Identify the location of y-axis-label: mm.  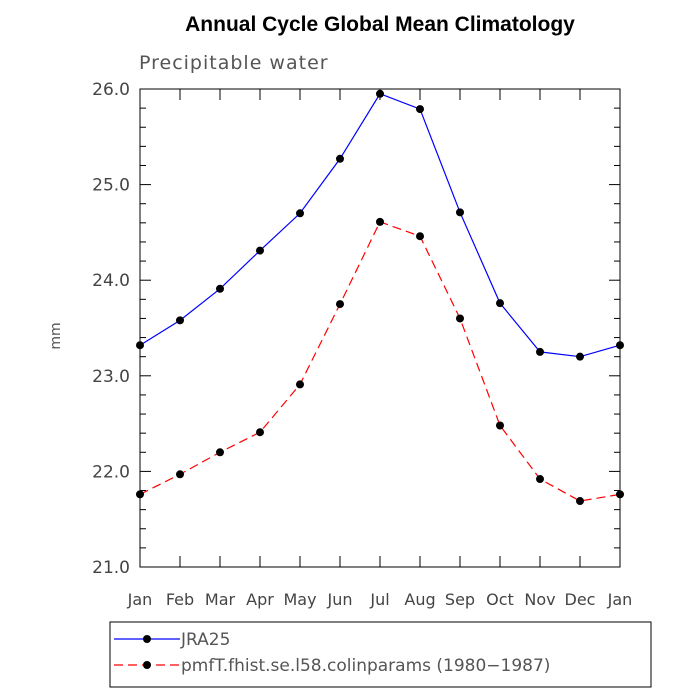
(56, 335).